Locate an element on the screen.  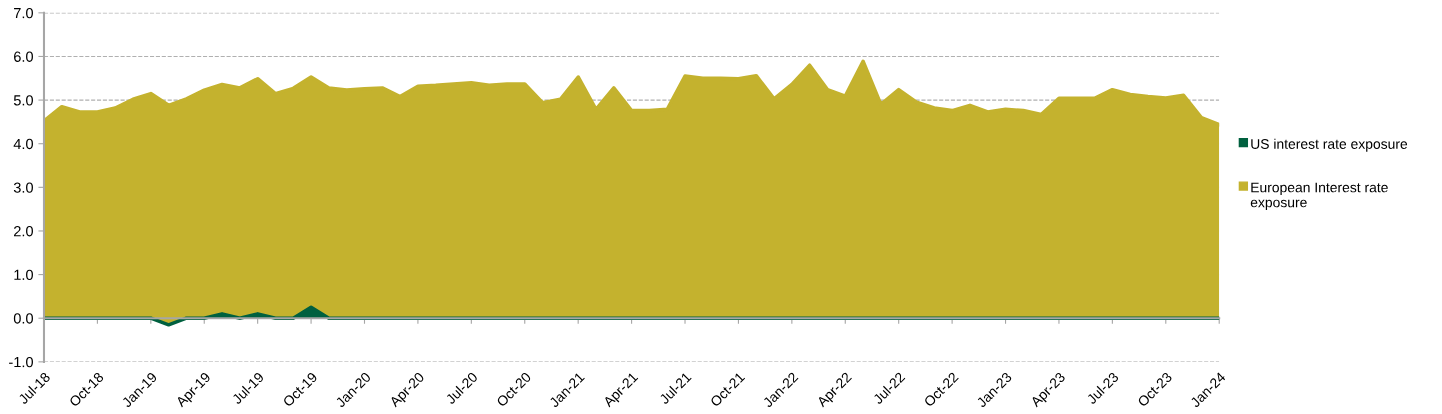
y-tick-label: 6.0 is located at coordinates (23, 56).